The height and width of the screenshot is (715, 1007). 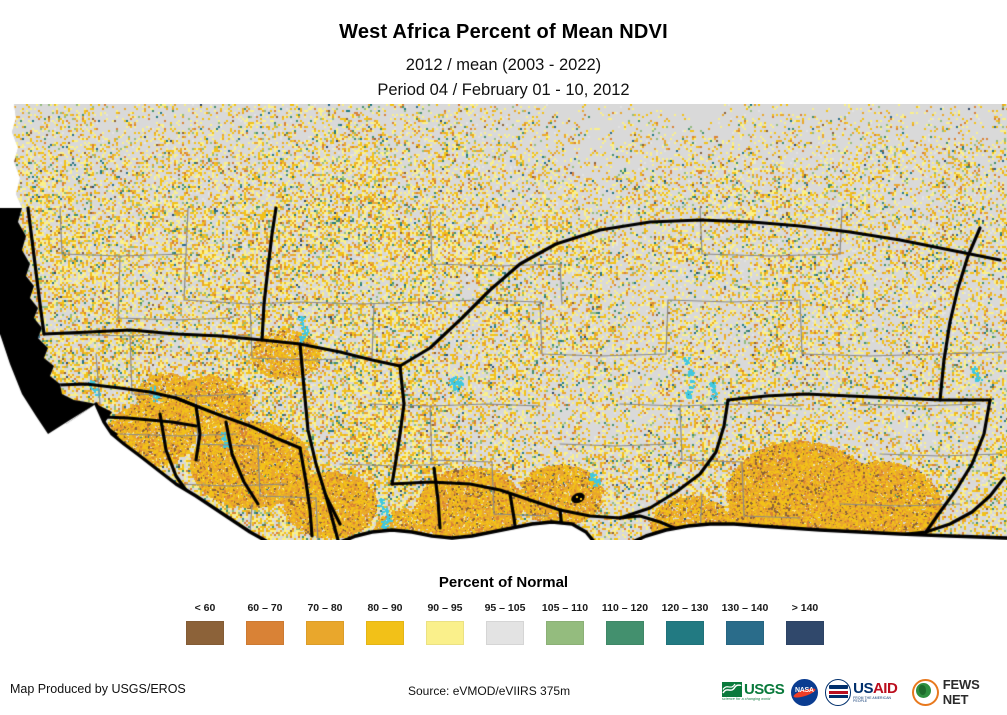 What do you see at coordinates (872, 699) in the screenshot?
I see `usaid-tagline: FROM THE AMERICAN PEOPLE` at bounding box center [872, 699].